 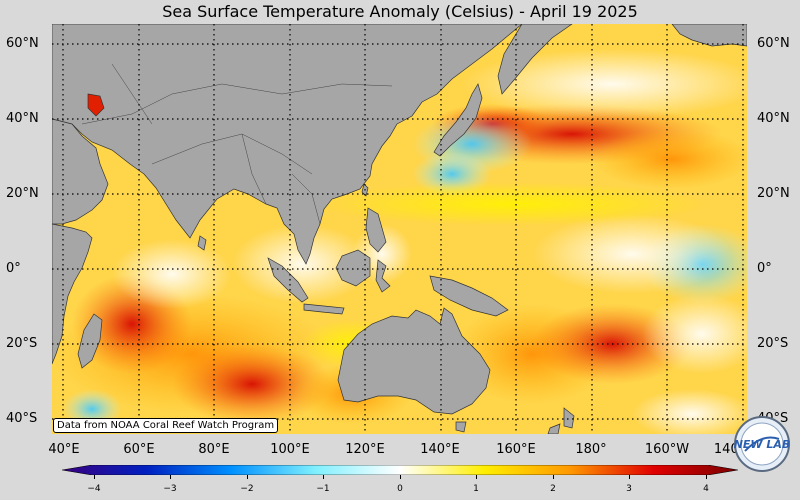 I want to click on land-kamchatka, so click(x=535, y=59).